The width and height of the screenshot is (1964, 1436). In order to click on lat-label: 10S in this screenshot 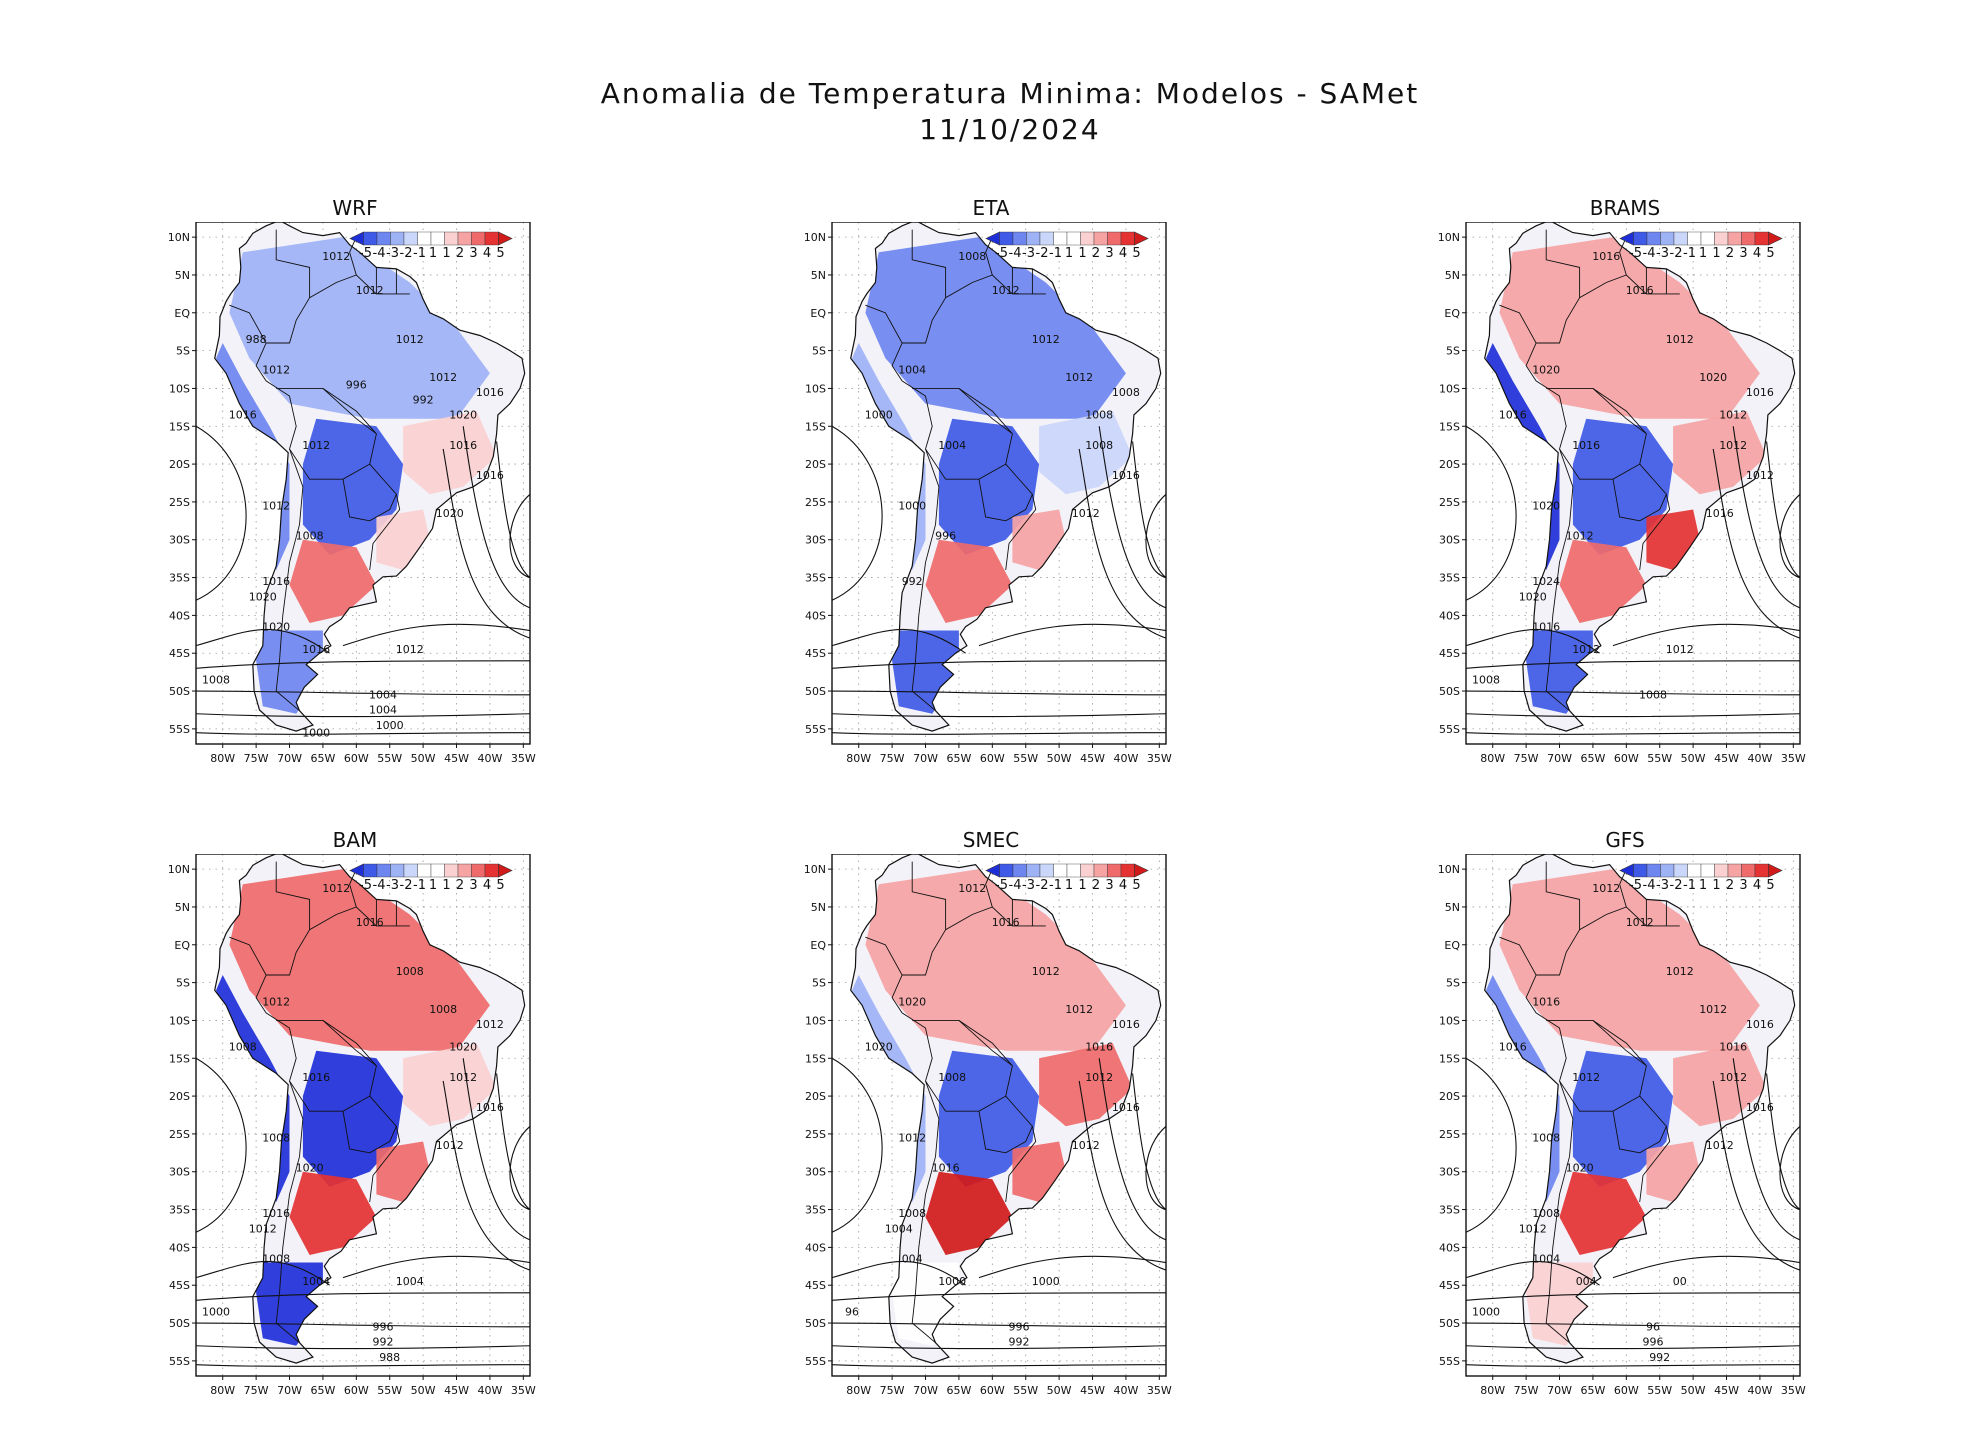, I will do `click(179, 388)`.